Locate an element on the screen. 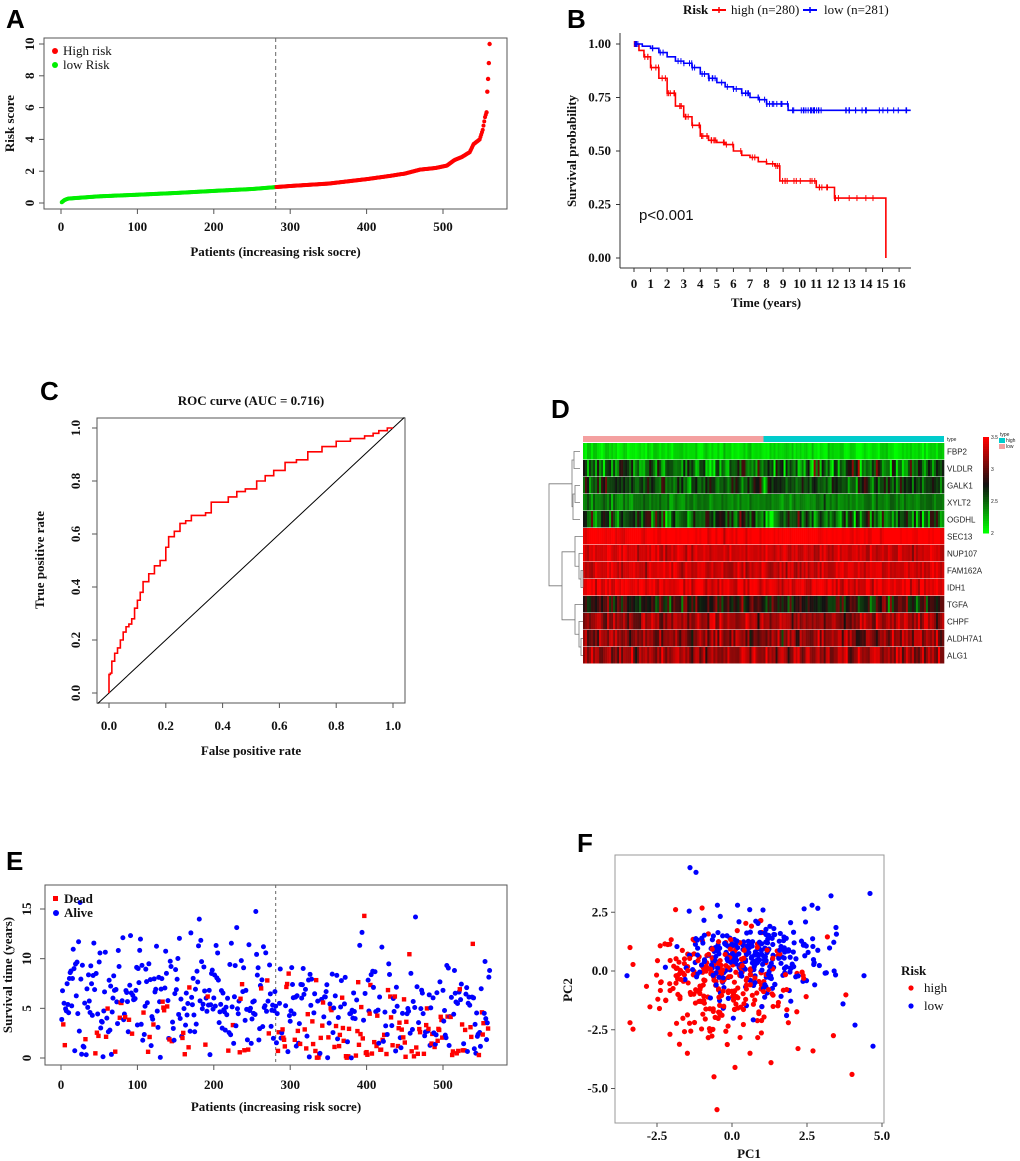  legend-high-label: high (n=280) is located at coordinates (765, 9).